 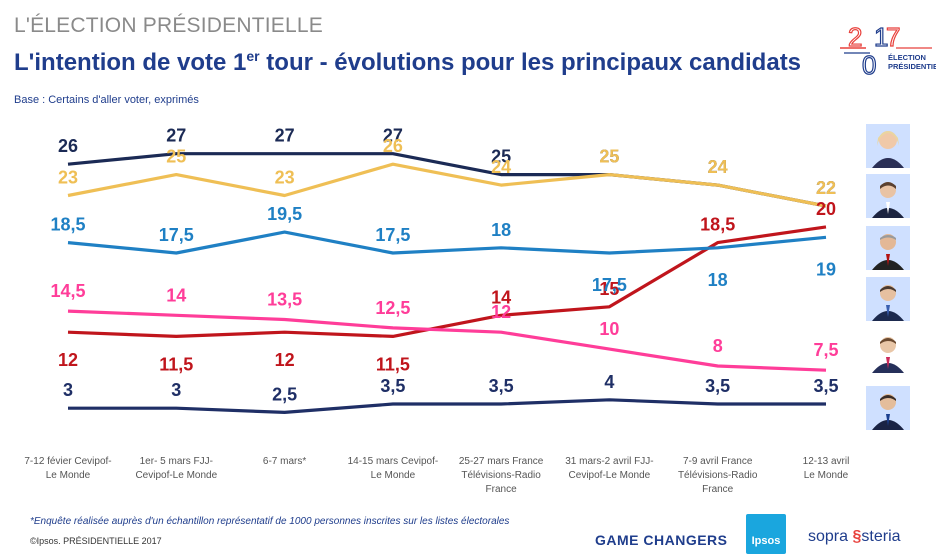 I want to click on ipsos-logo: Ipsos, so click(x=766, y=534).